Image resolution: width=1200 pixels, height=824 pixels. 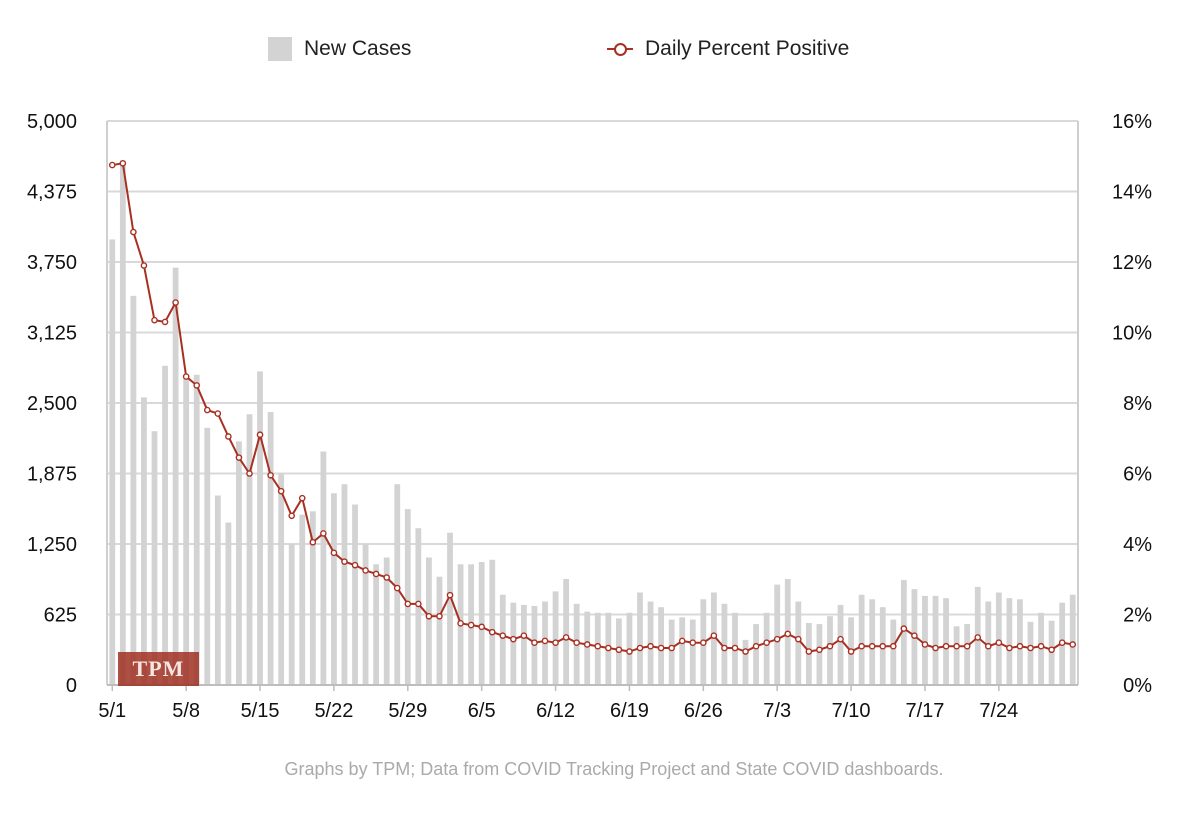 What do you see at coordinates (482, 711) in the screenshot?
I see `x-tick-label: 6/5` at bounding box center [482, 711].